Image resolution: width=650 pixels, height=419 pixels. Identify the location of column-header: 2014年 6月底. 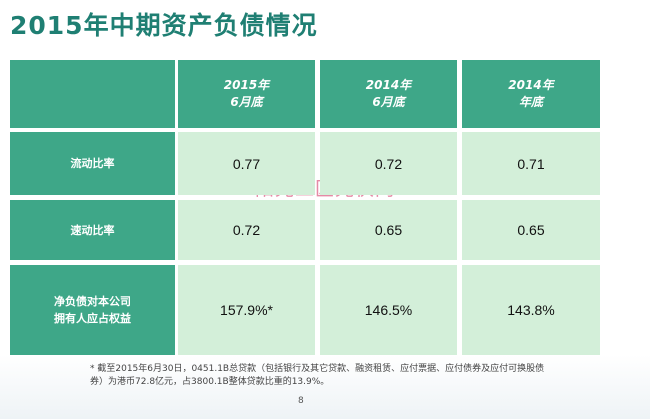
(388, 94).